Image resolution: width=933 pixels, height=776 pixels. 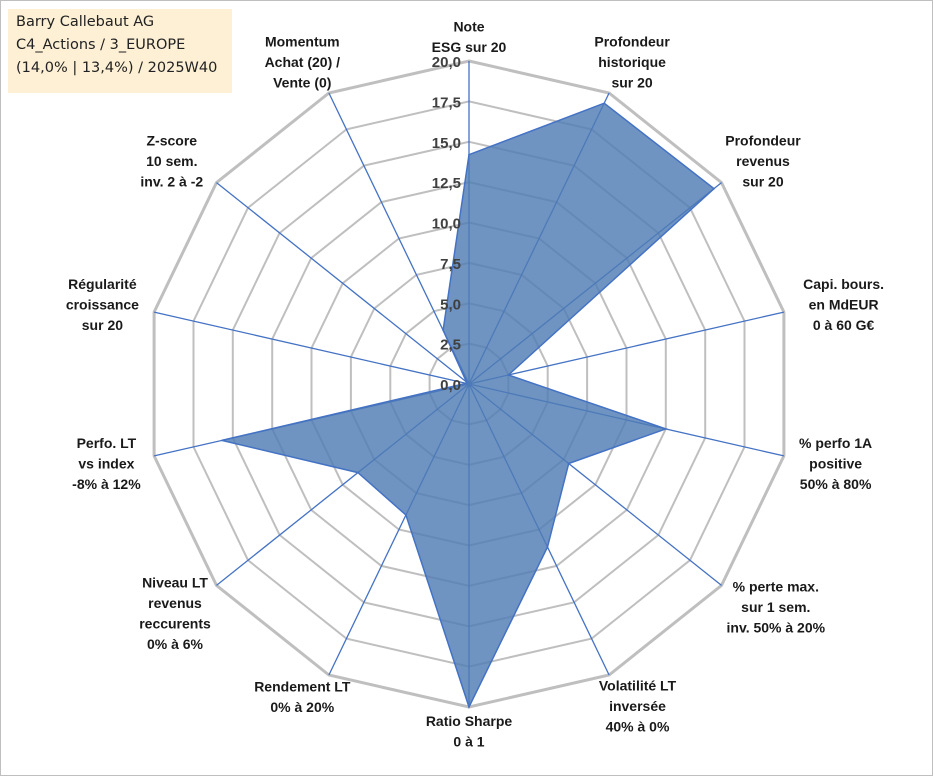 I want to click on axis-label-line: inv. 50% à 20%, so click(x=776, y=627).